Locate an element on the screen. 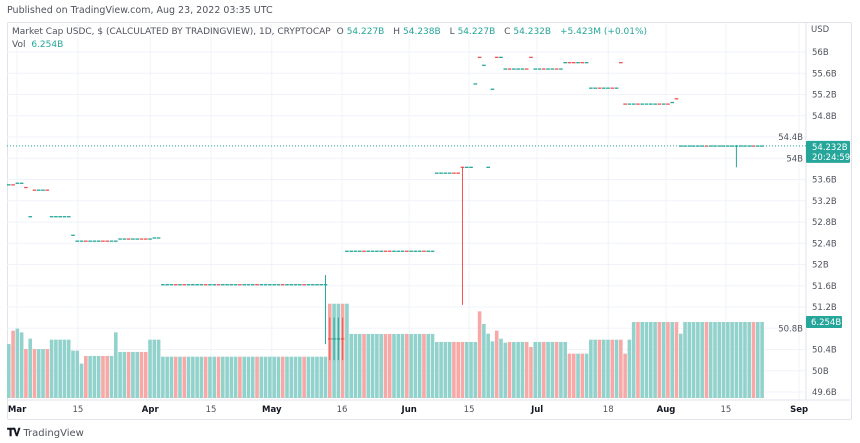 Image resolution: width=860 pixels, height=443 pixels. price-tick-label: 55.2B is located at coordinates (824, 96).